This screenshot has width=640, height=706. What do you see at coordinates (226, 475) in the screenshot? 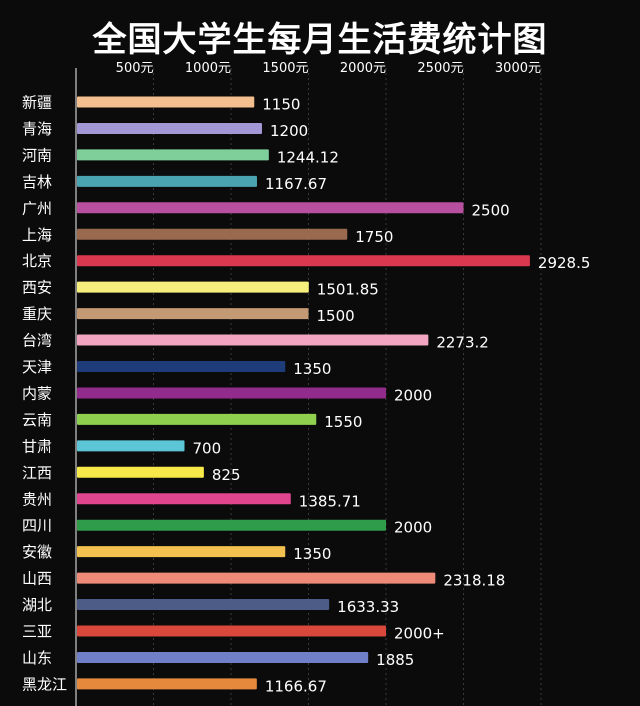
I see `value-label-江西: 825` at bounding box center [226, 475].